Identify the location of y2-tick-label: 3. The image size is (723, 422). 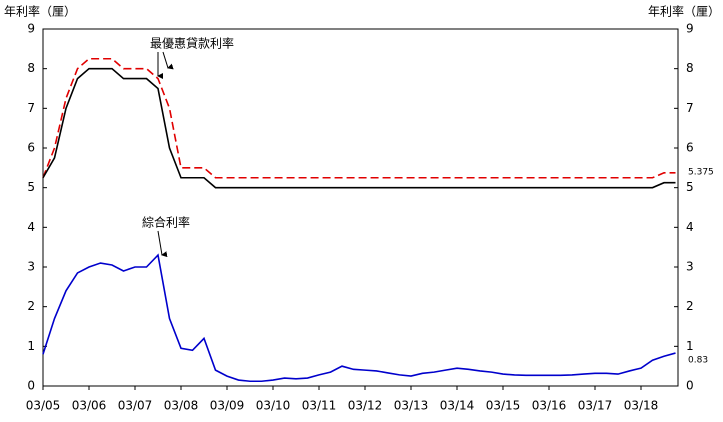
(690, 267).